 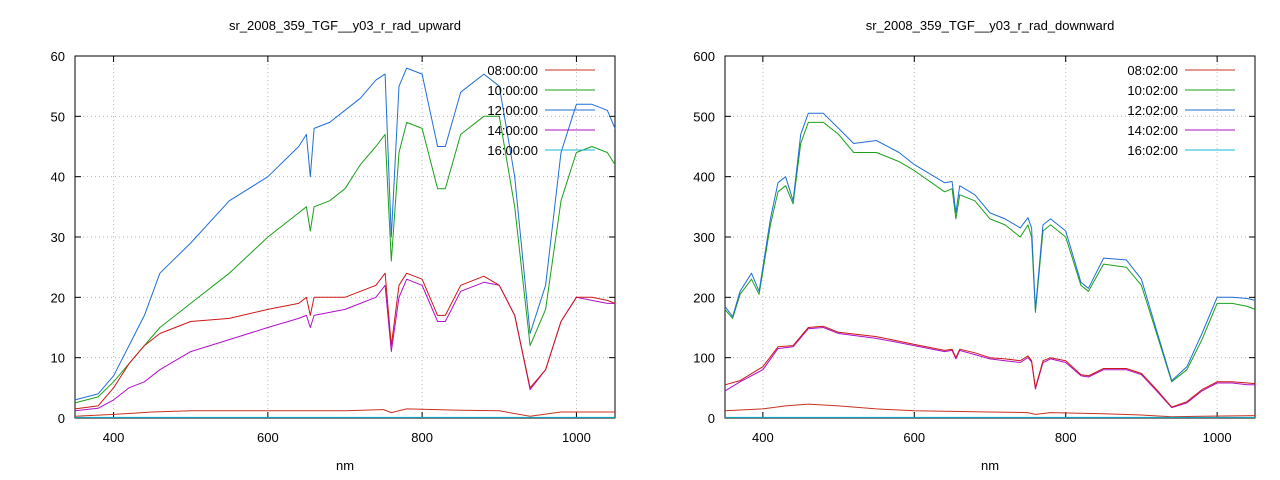 I want to click on chart2-legend-label-0: 08:02:00, so click(x=1152, y=70).